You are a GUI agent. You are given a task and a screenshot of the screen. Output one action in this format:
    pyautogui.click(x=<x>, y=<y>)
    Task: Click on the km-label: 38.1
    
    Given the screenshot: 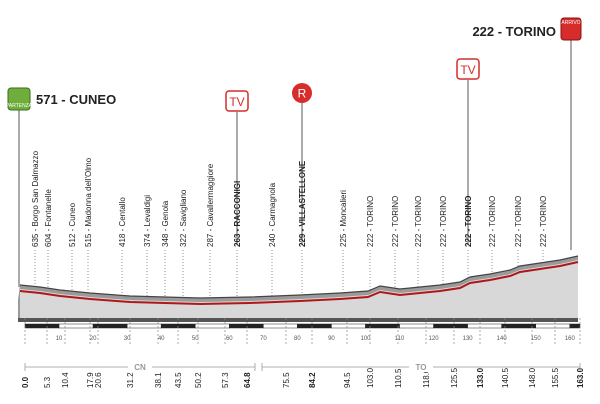 What is the action you would take?
    pyautogui.click(x=158, y=380)
    